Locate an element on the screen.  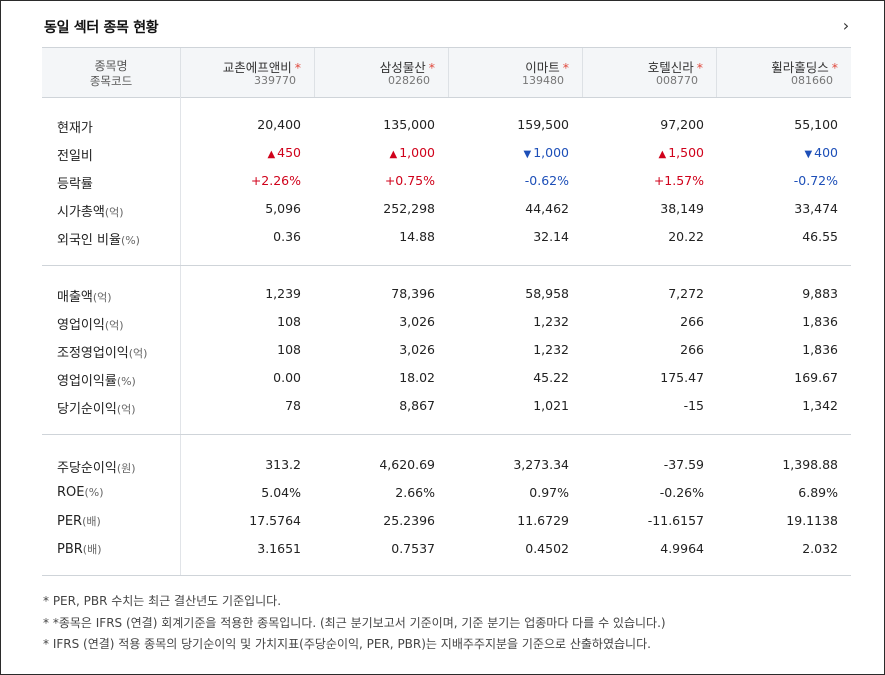
cell-value: 18.02 is located at coordinates (417, 377).